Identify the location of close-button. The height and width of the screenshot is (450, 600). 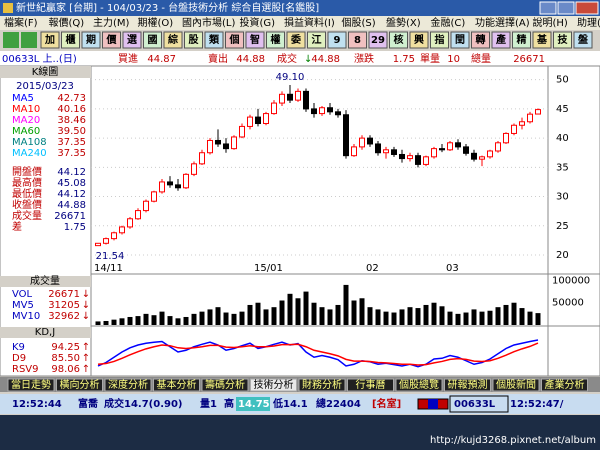
(587, 8).